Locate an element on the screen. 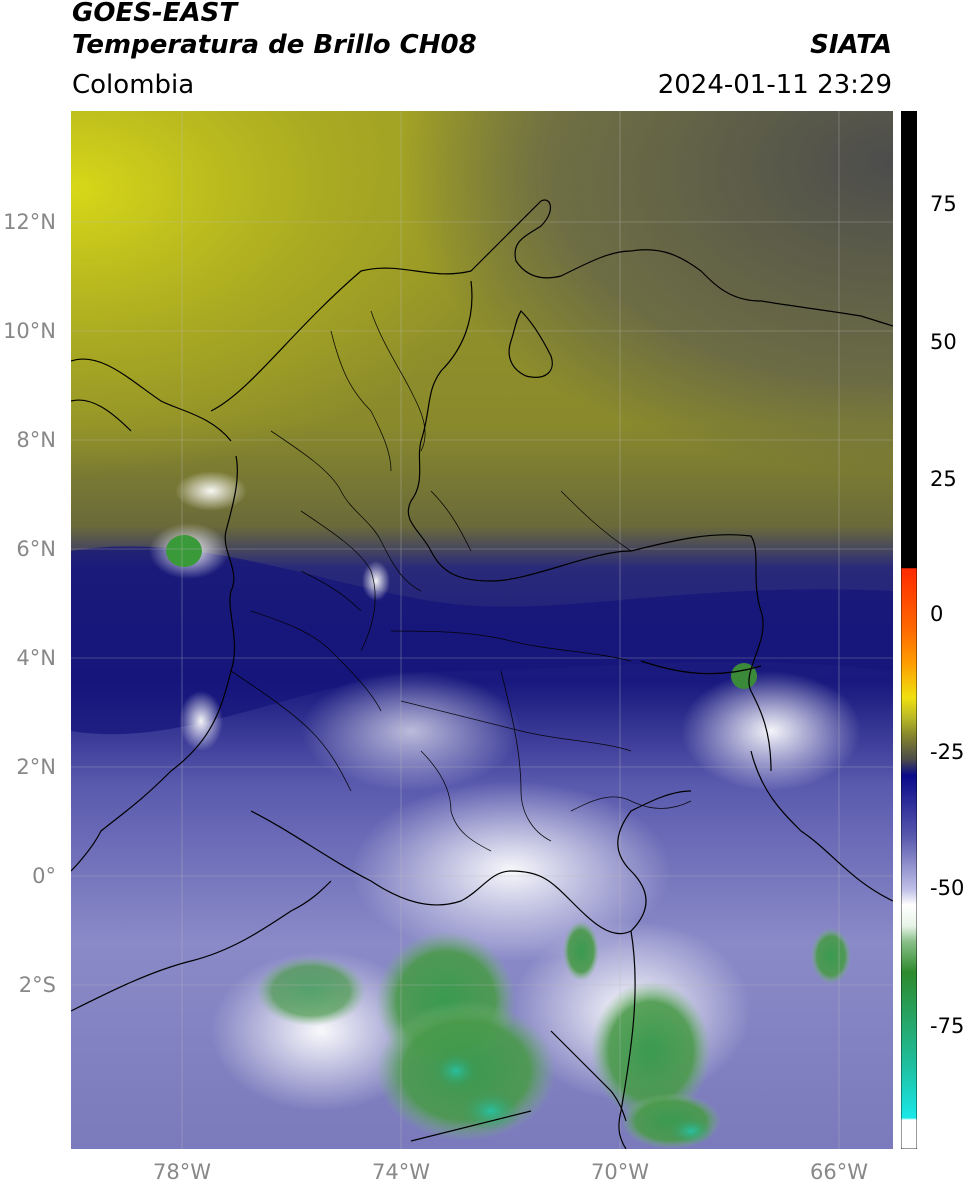  lat-label: 0° is located at coordinates (44, 876).